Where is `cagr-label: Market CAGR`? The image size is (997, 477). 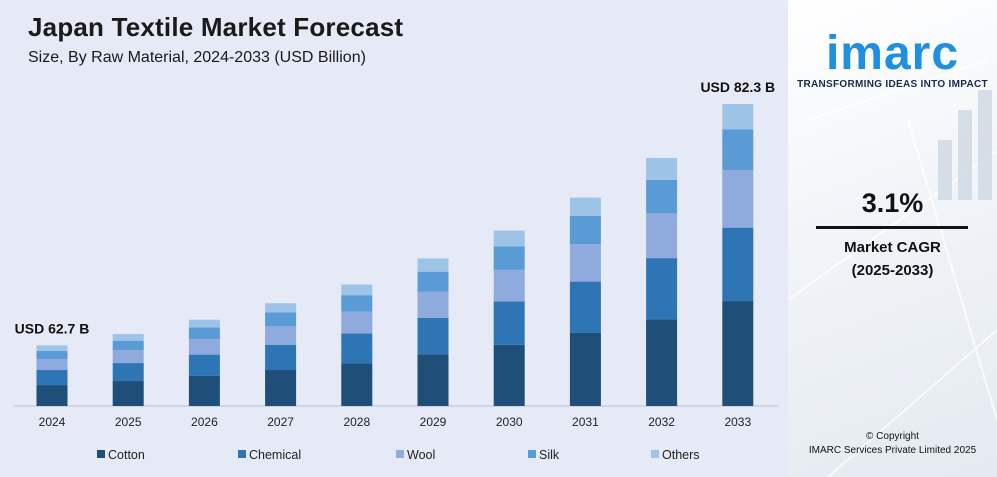
cagr-label: Market CAGR is located at coordinates (892, 247).